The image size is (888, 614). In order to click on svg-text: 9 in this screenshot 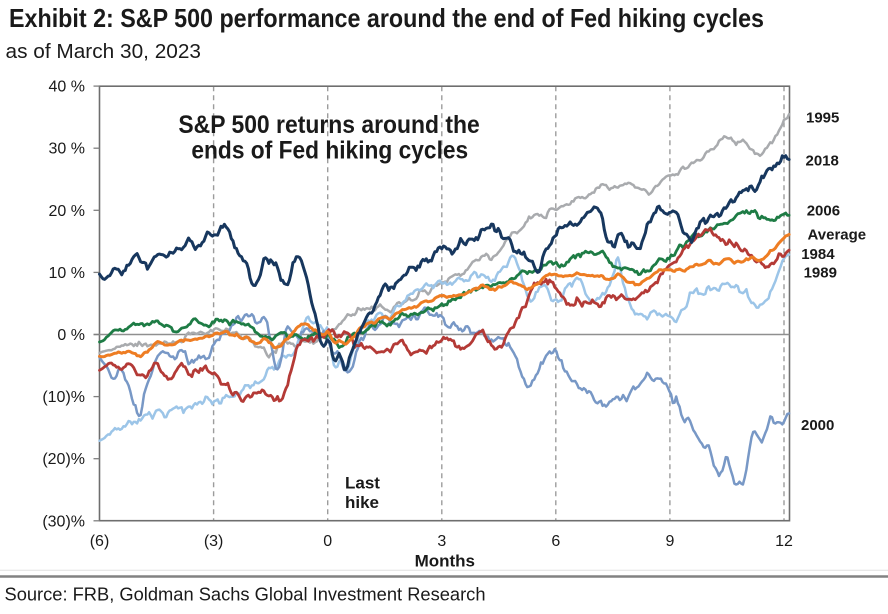, I will do `click(669, 541)`.